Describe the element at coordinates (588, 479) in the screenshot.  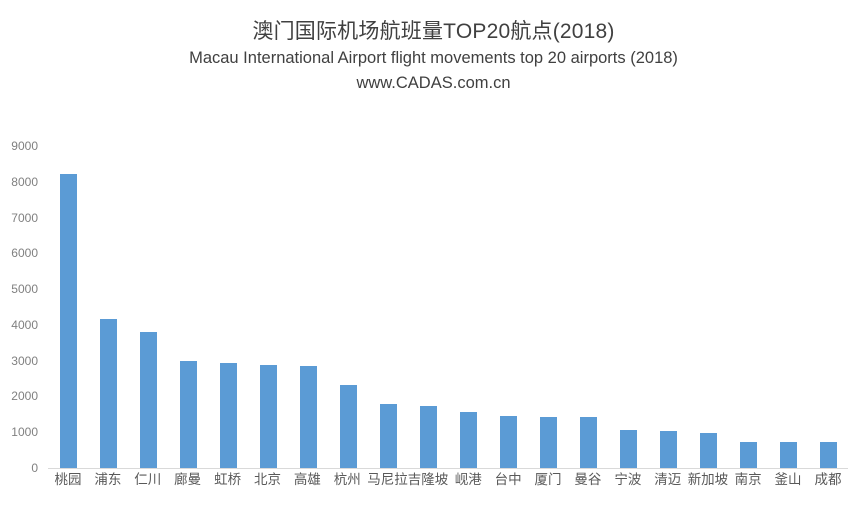
I see `x-axis-label-曼谷: 曼谷` at that location.